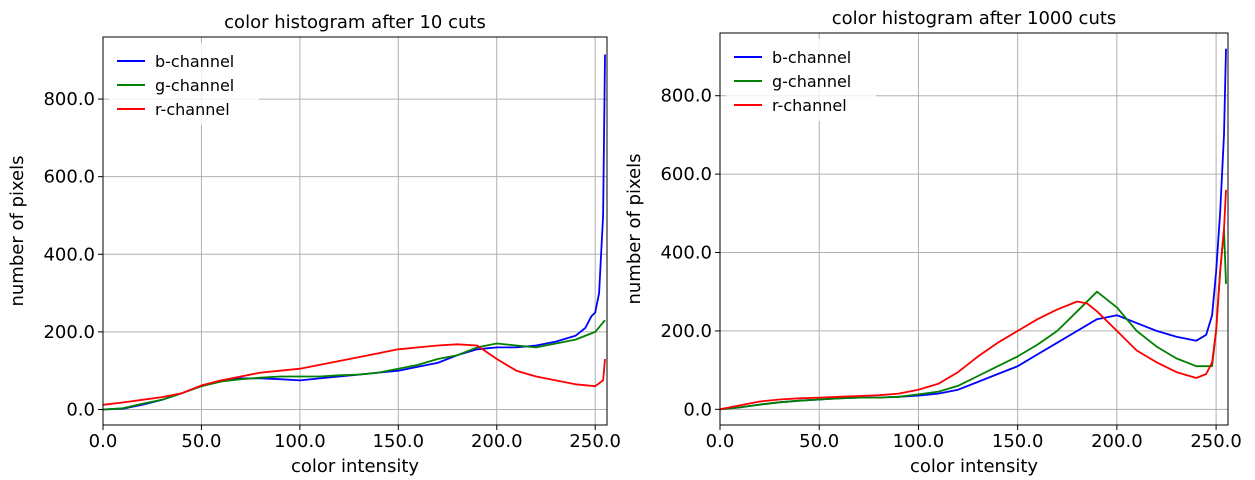 This screenshot has width=1255, height=480. What do you see at coordinates (355, 22) in the screenshot?
I see `chart-title: color histogram after 10 cuts` at bounding box center [355, 22].